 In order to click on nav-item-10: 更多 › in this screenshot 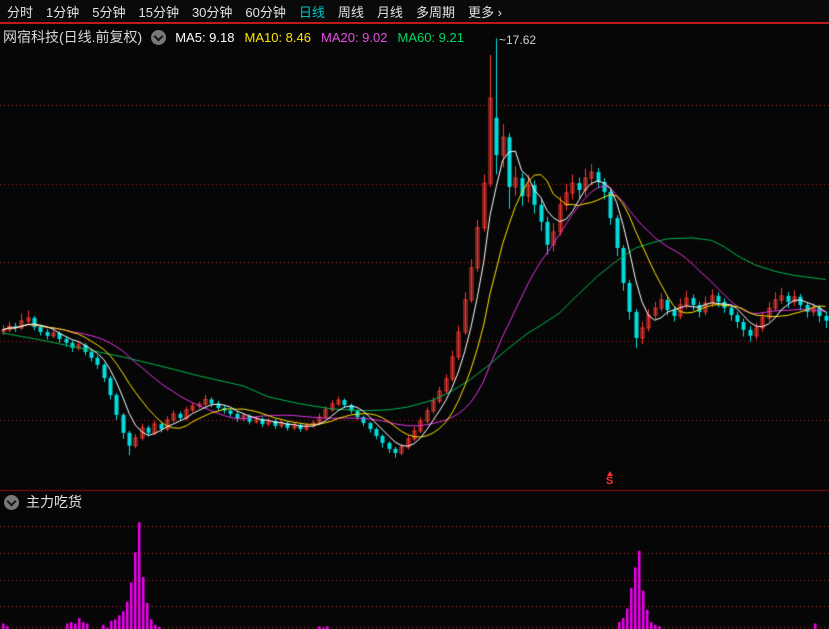, I will do `click(484, 12)`.